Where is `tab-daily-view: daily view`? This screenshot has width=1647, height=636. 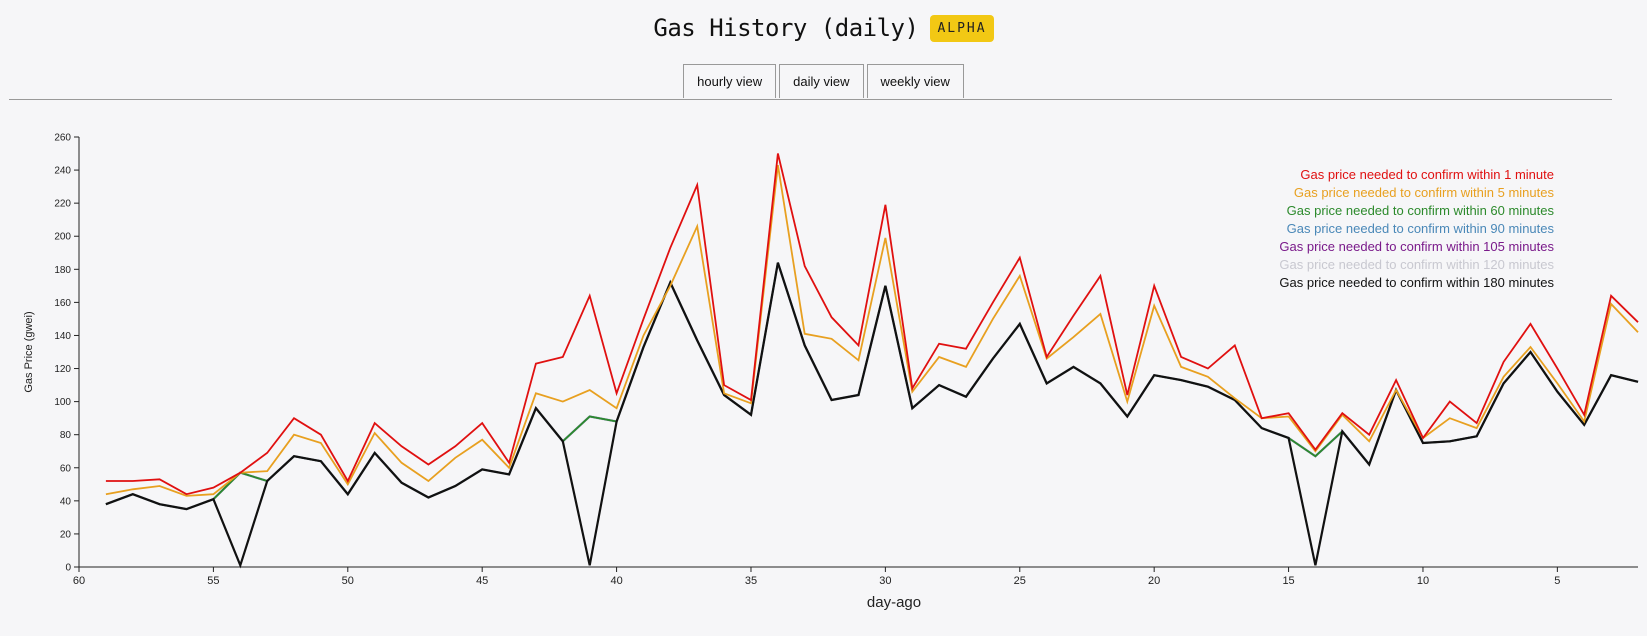 tab-daily-view: daily view is located at coordinates (821, 81).